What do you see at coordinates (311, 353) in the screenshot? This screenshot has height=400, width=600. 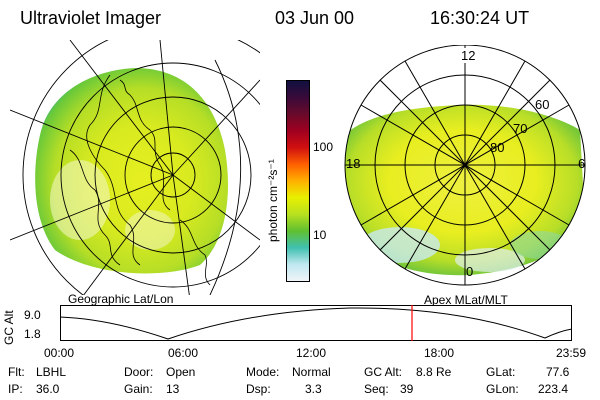 I see `orbit-xtick-1200: 12:00` at bounding box center [311, 353].